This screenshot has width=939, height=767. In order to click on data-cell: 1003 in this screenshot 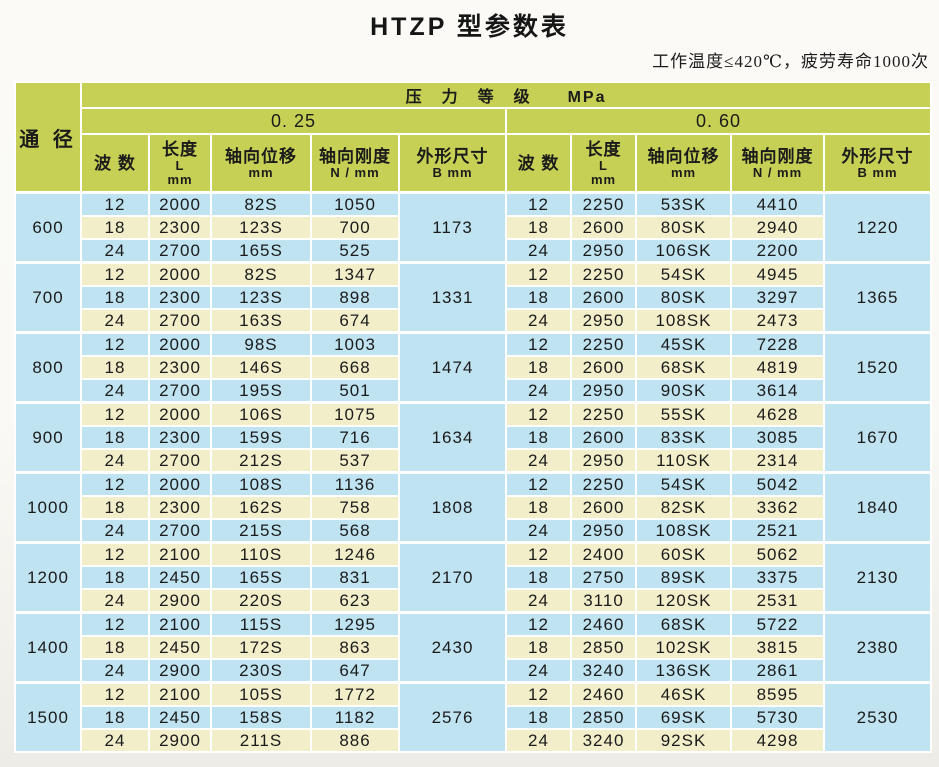, I will do `click(355, 344)`.